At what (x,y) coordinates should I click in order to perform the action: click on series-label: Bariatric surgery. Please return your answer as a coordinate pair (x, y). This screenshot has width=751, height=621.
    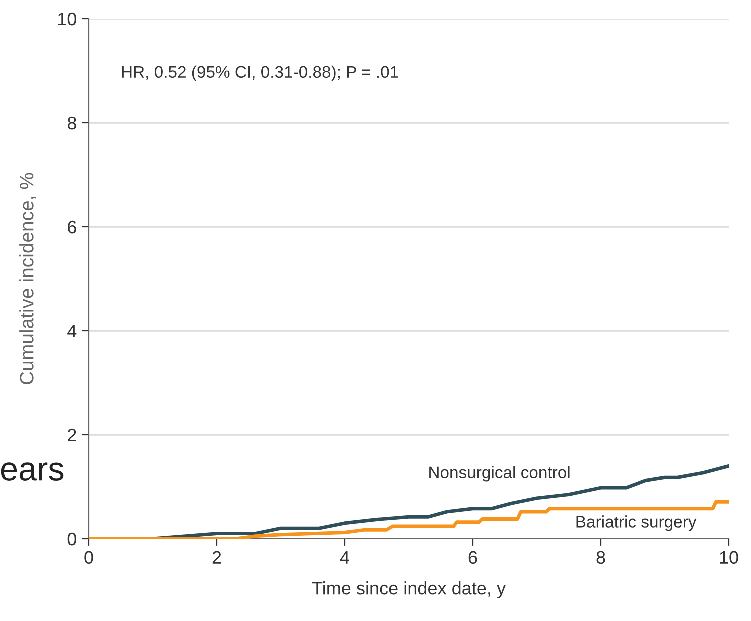
    Looking at the image, I should click on (636, 524).